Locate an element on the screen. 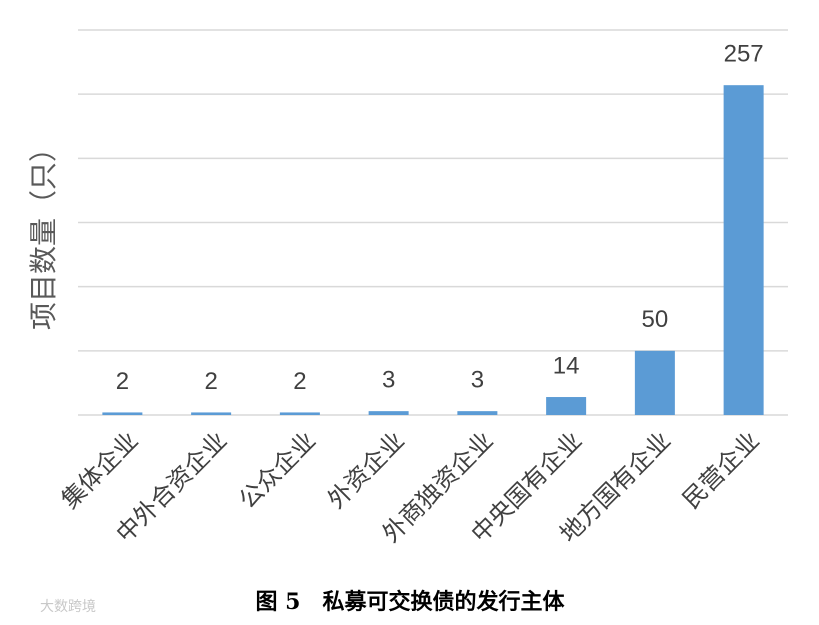 The height and width of the screenshot is (625, 819). x-tick-label: 集体企业 is located at coordinates (100, 470).